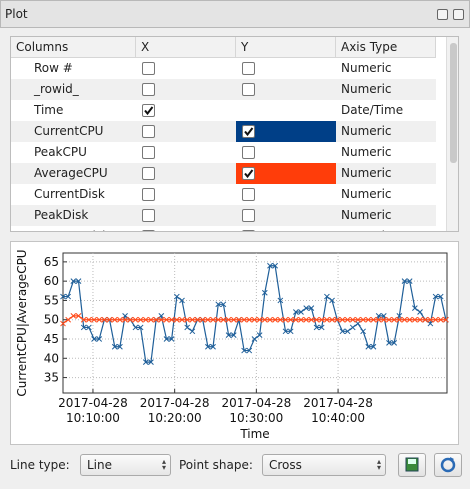 This screenshot has height=489, width=470. What do you see at coordinates (186, 47) in the screenshot?
I see `column-header: X` at bounding box center [186, 47].